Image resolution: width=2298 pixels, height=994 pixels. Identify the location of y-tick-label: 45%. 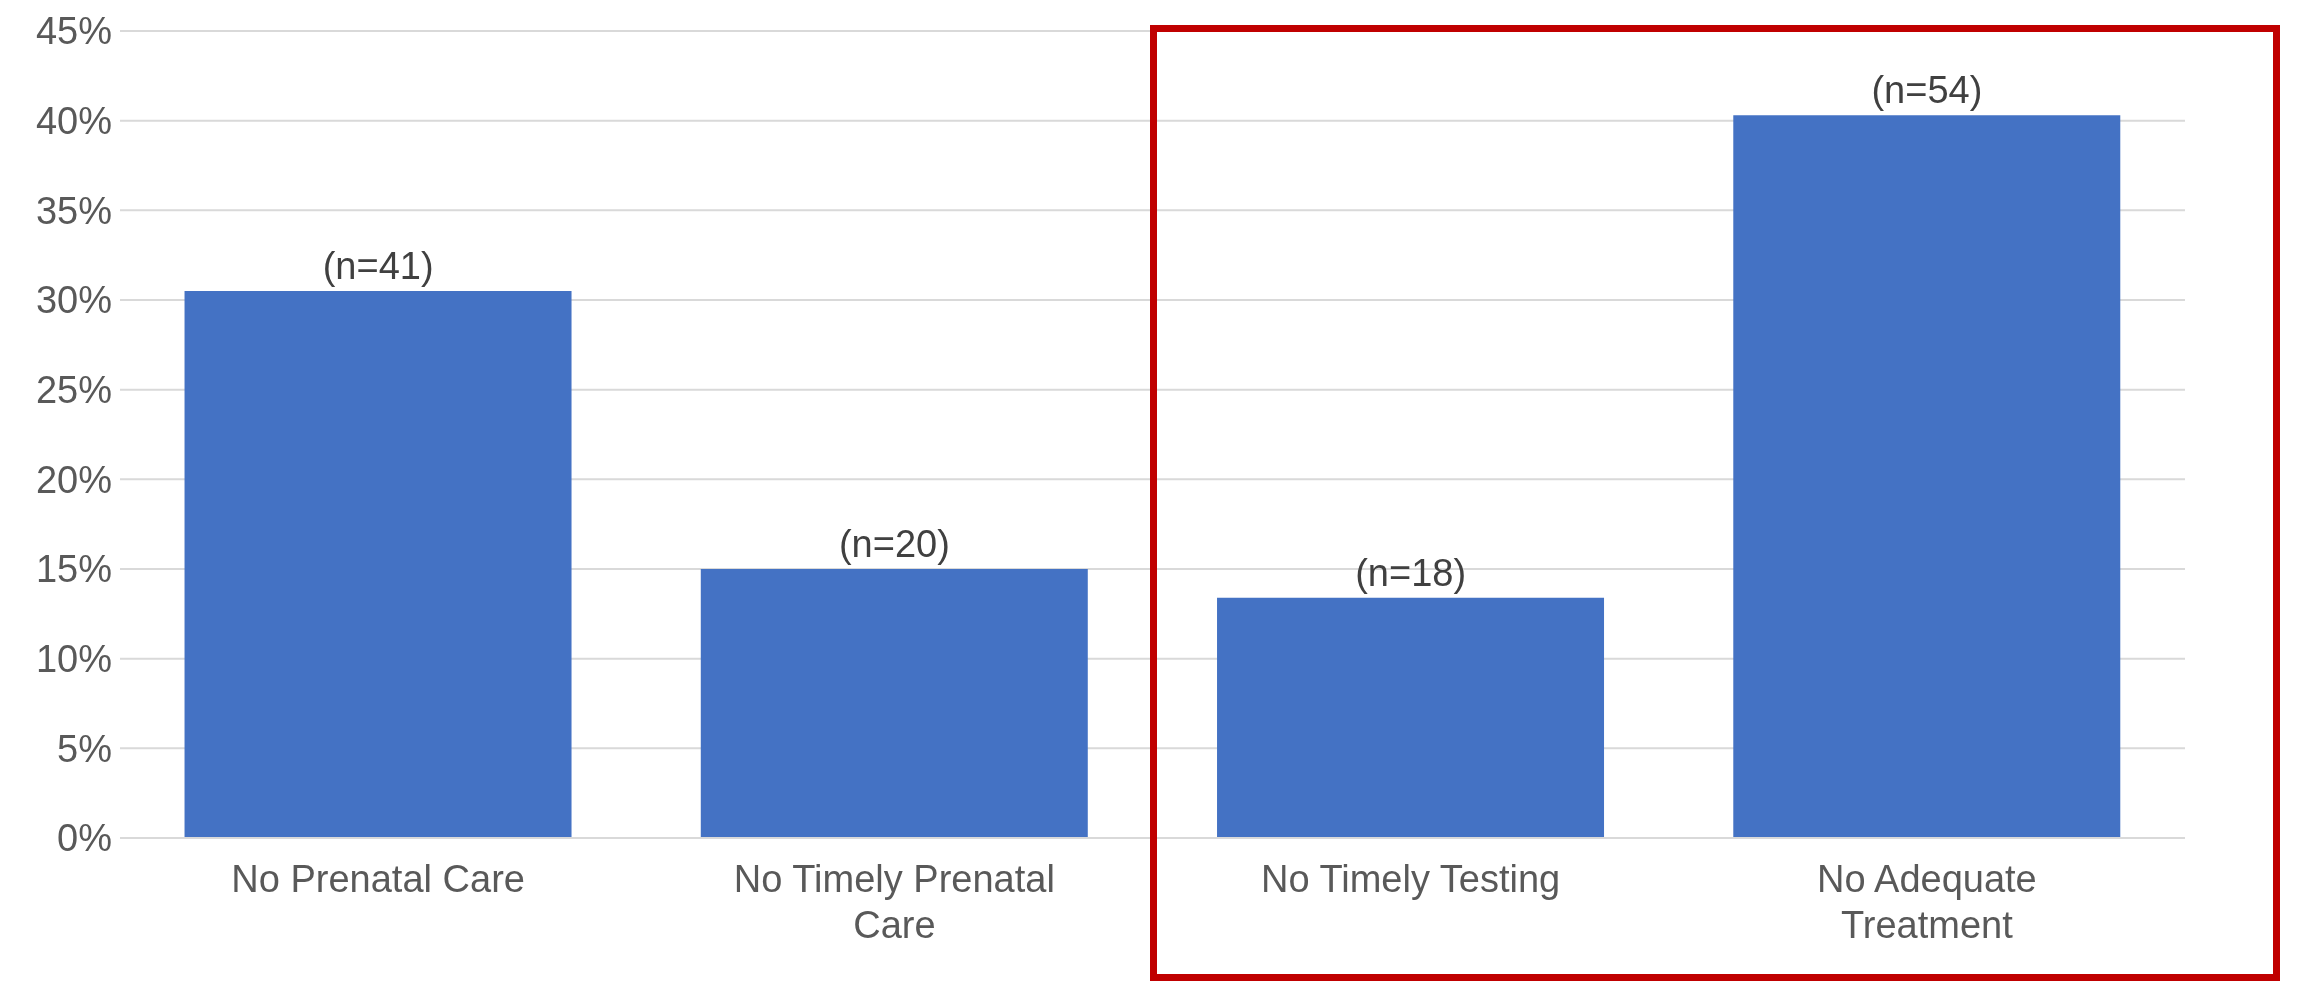
(73, 31).